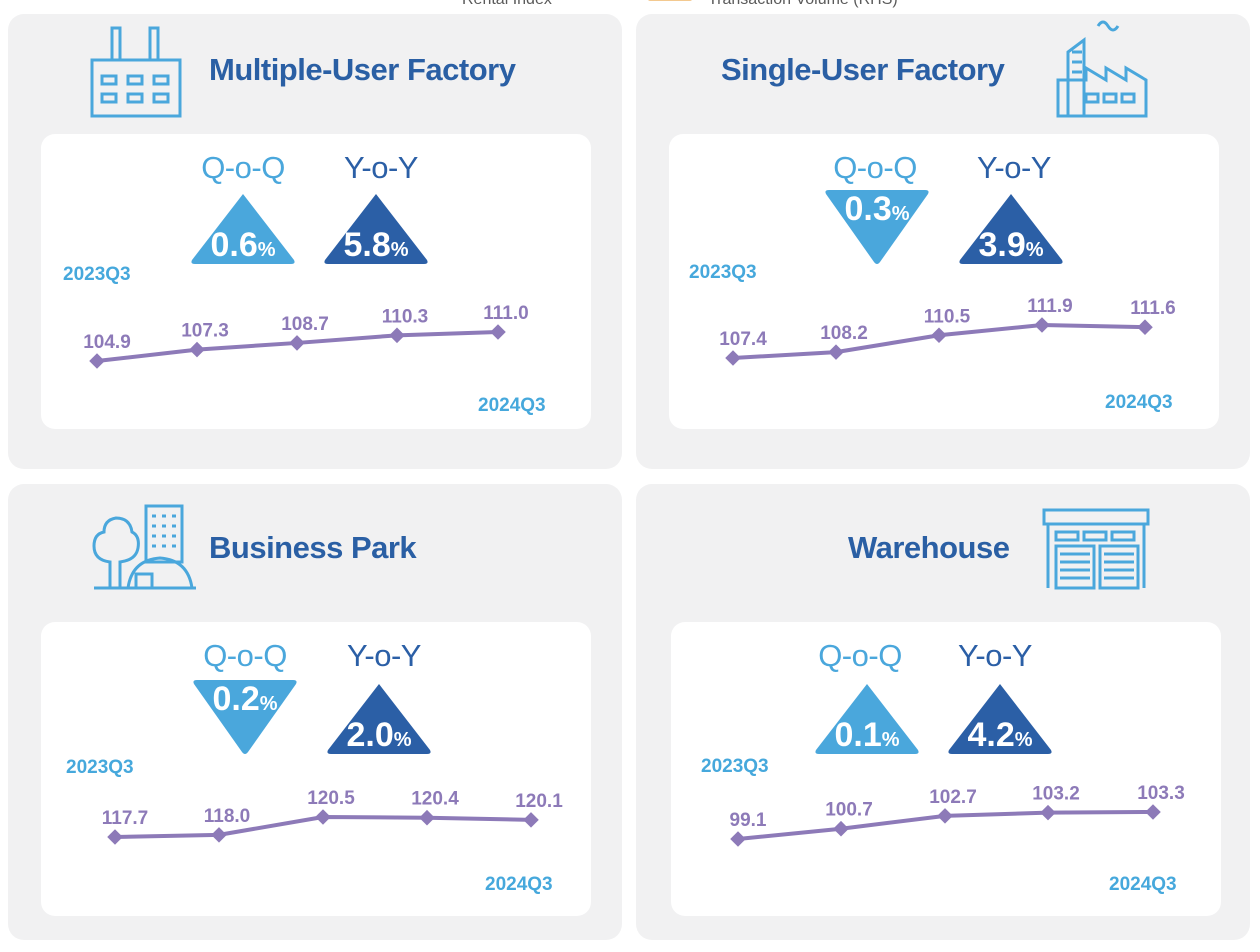 The height and width of the screenshot is (952, 1260). Describe the element at coordinates (205, 331) in the screenshot. I see `data-label: 107.3` at that location.